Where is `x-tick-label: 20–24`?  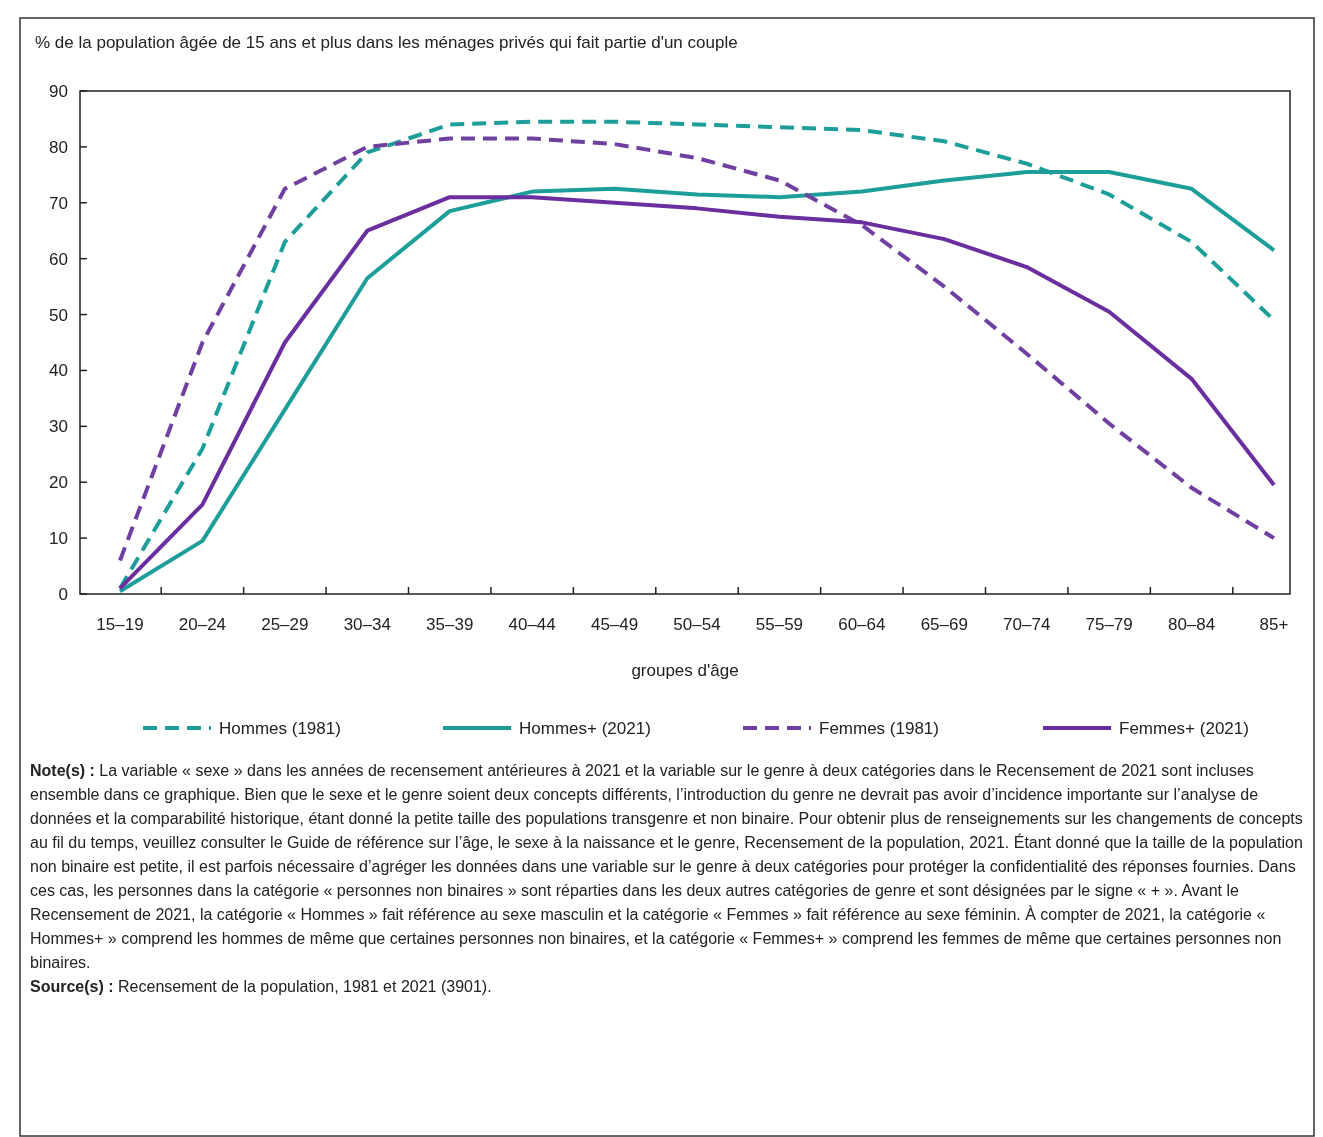 x-tick-label: 20–24 is located at coordinates (202, 624).